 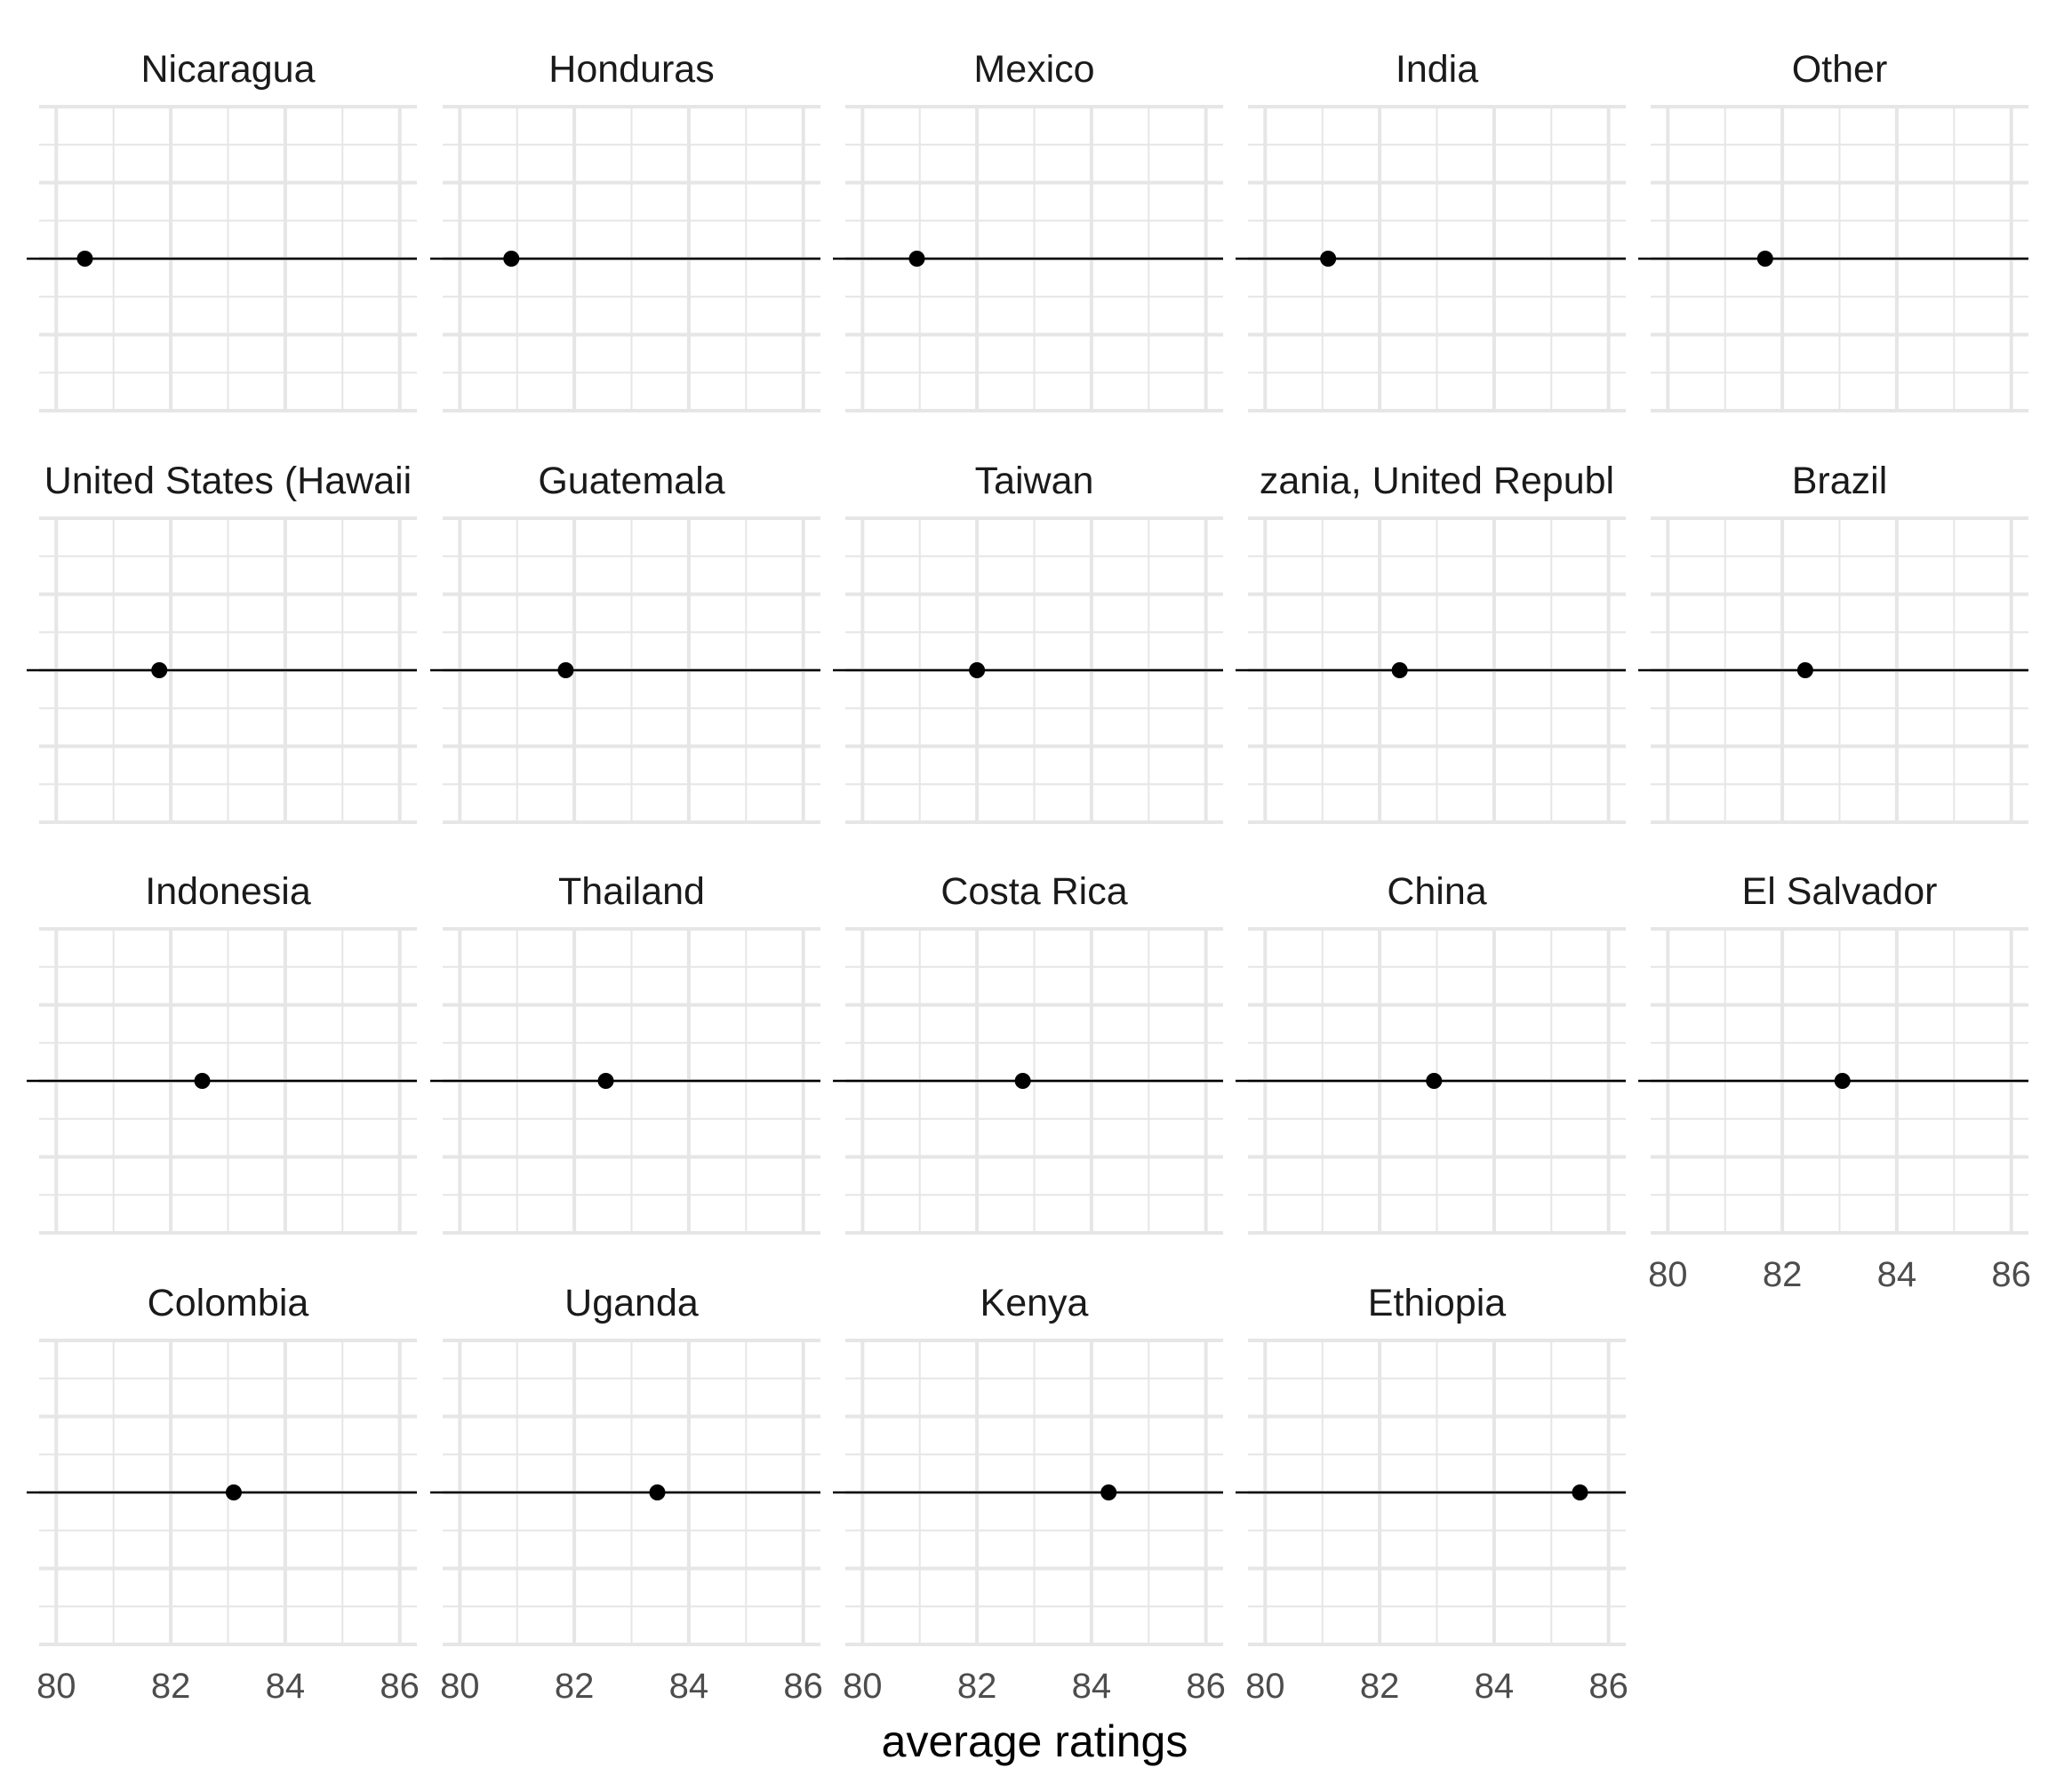 I want to click on facet-label: Uganda, so click(x=631, y=1303).